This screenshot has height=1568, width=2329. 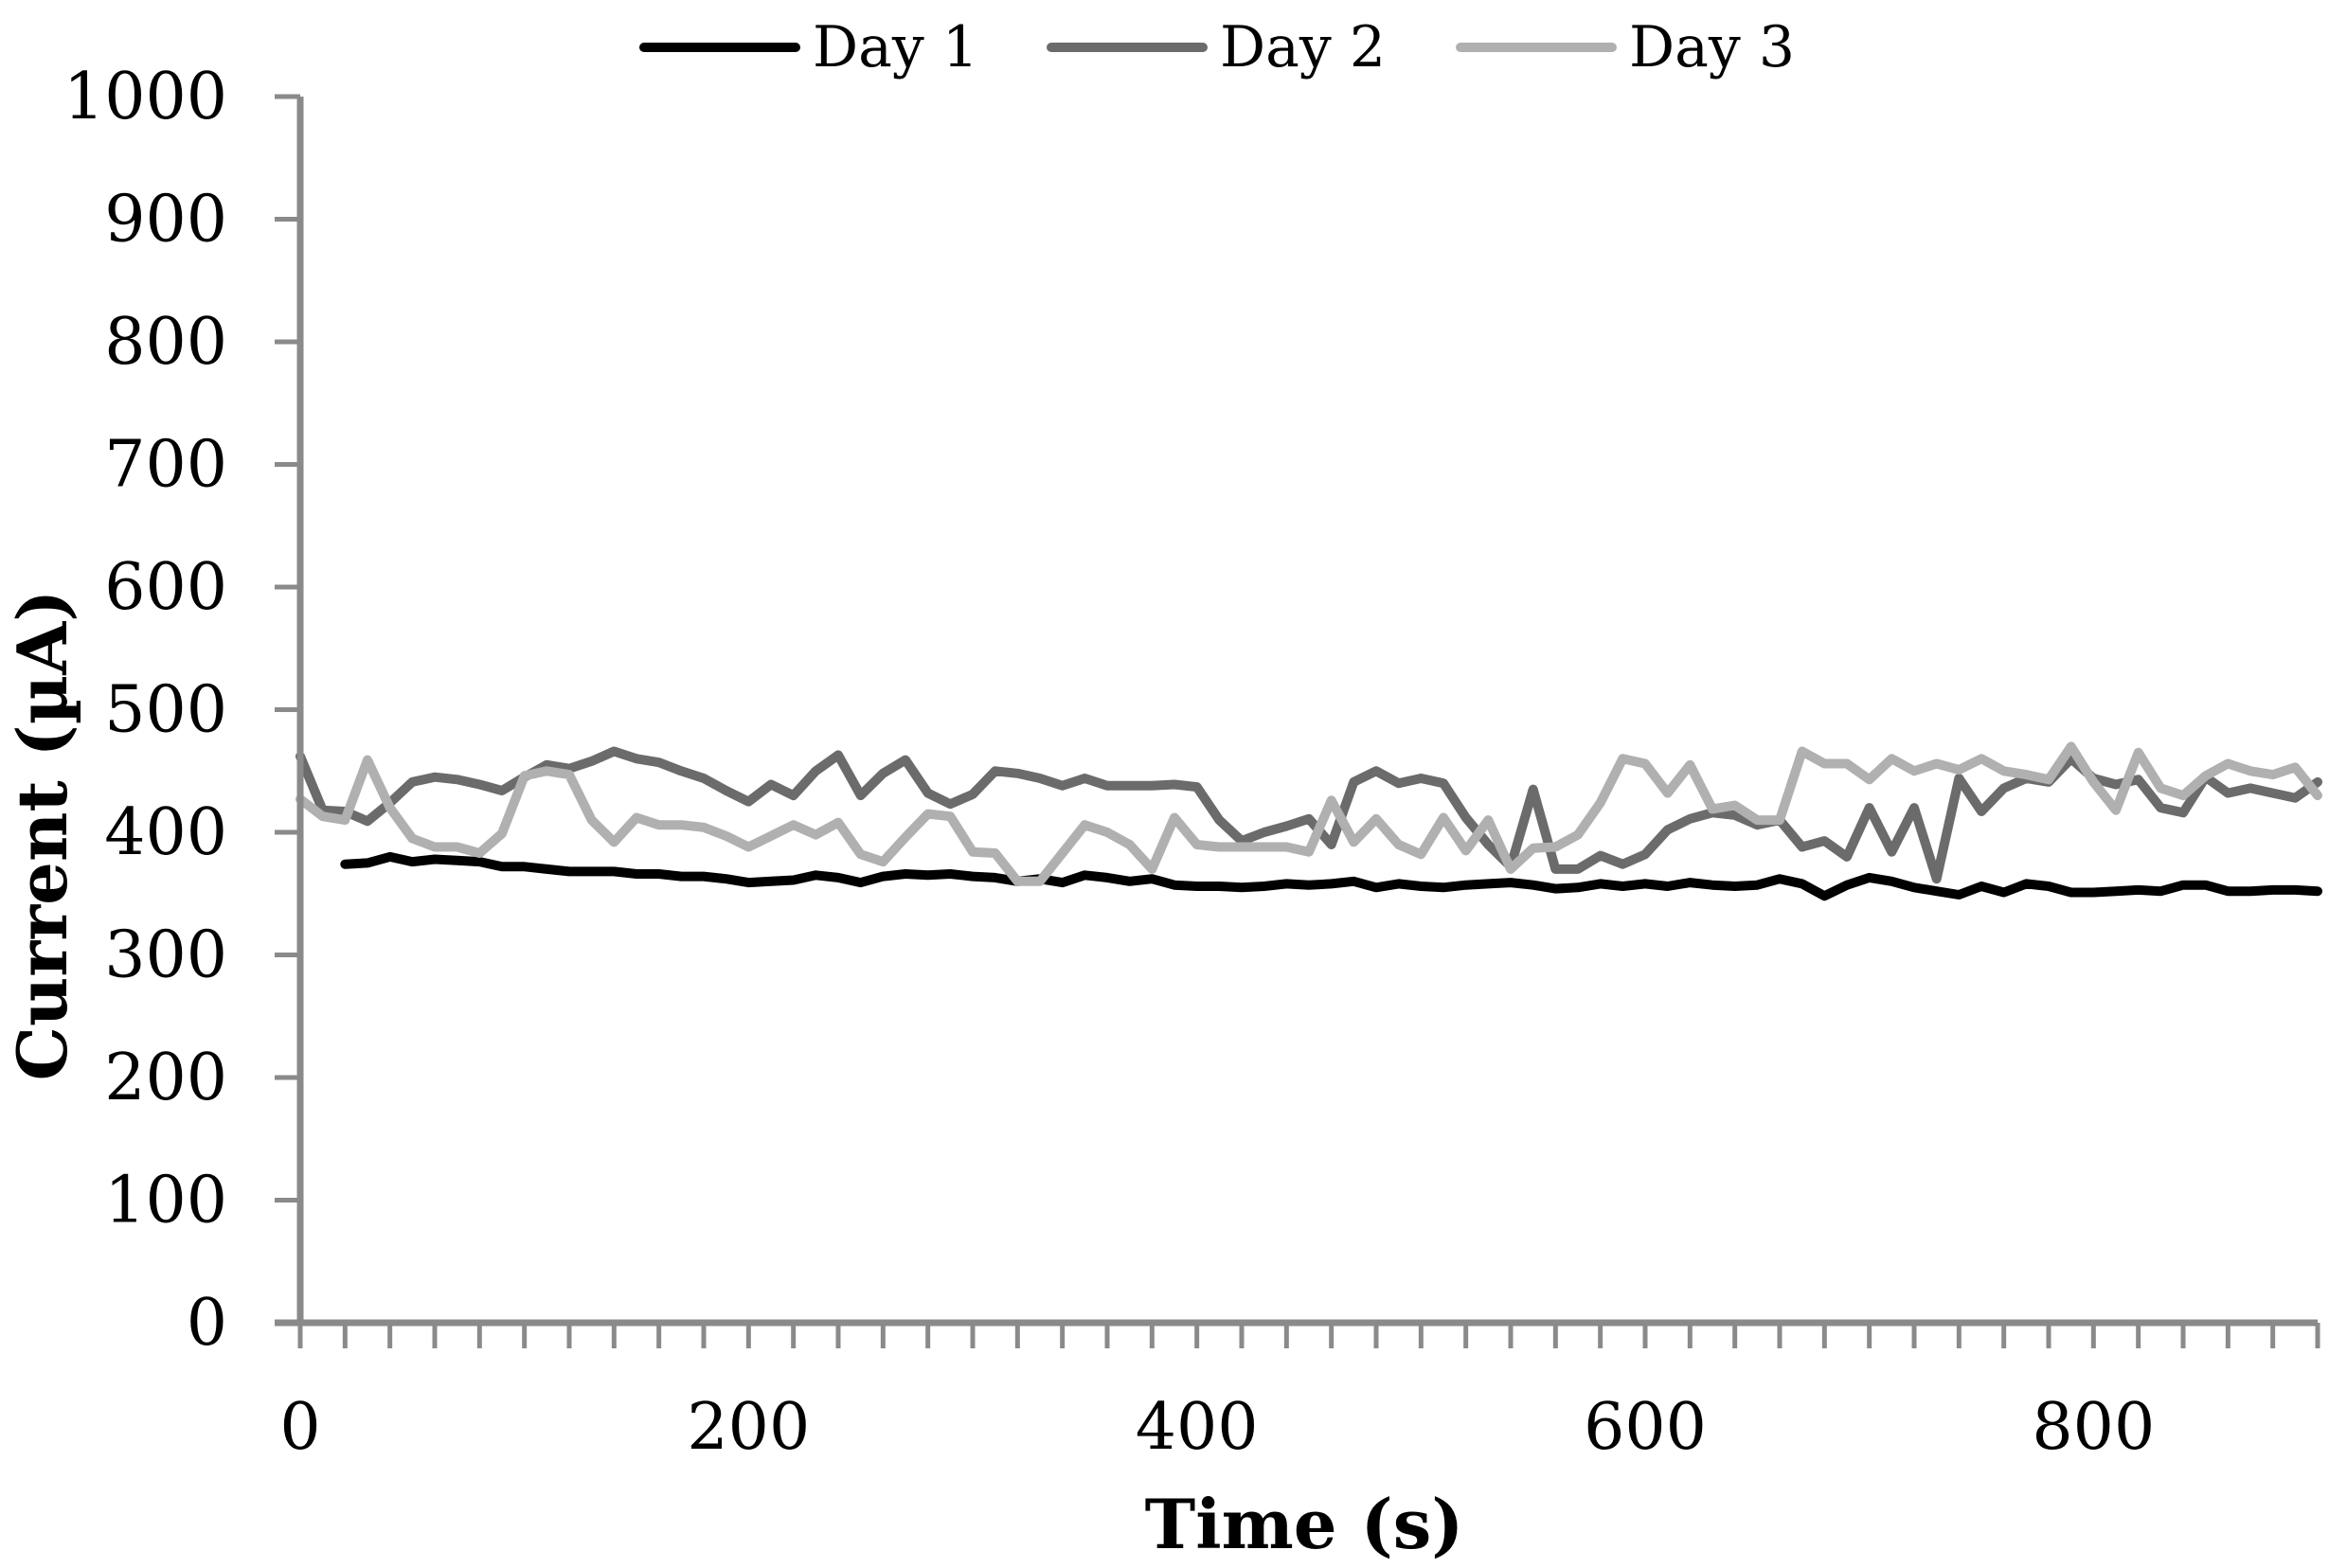 I want to click on series-lines, so click(x=1309, y=821).